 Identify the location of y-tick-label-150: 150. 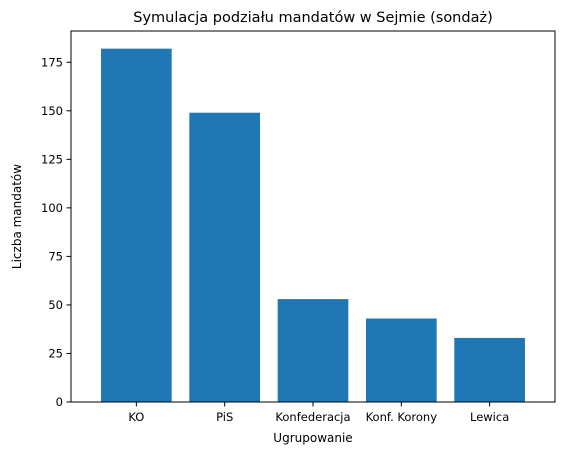
(52, 111).